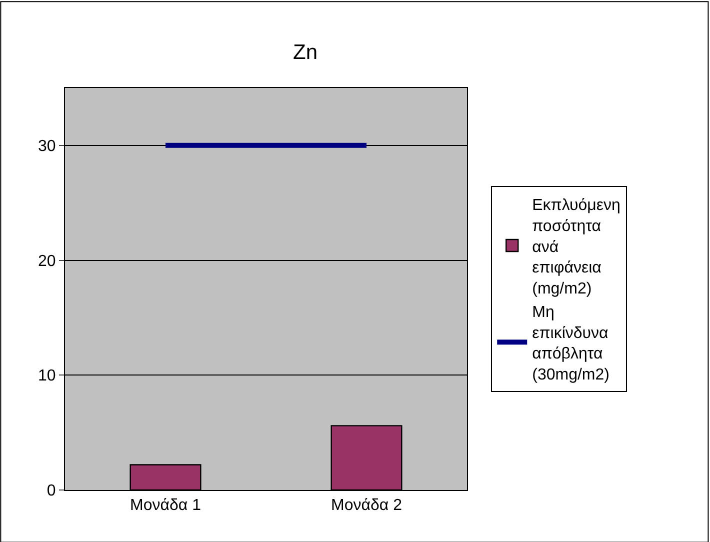 Image resolution: width=710 pixels, height=542 pixels. What do you see at coordinates (51, 491) in the screenshot?
I see `y-tick-label: 0` at bounding box center [51, 491].